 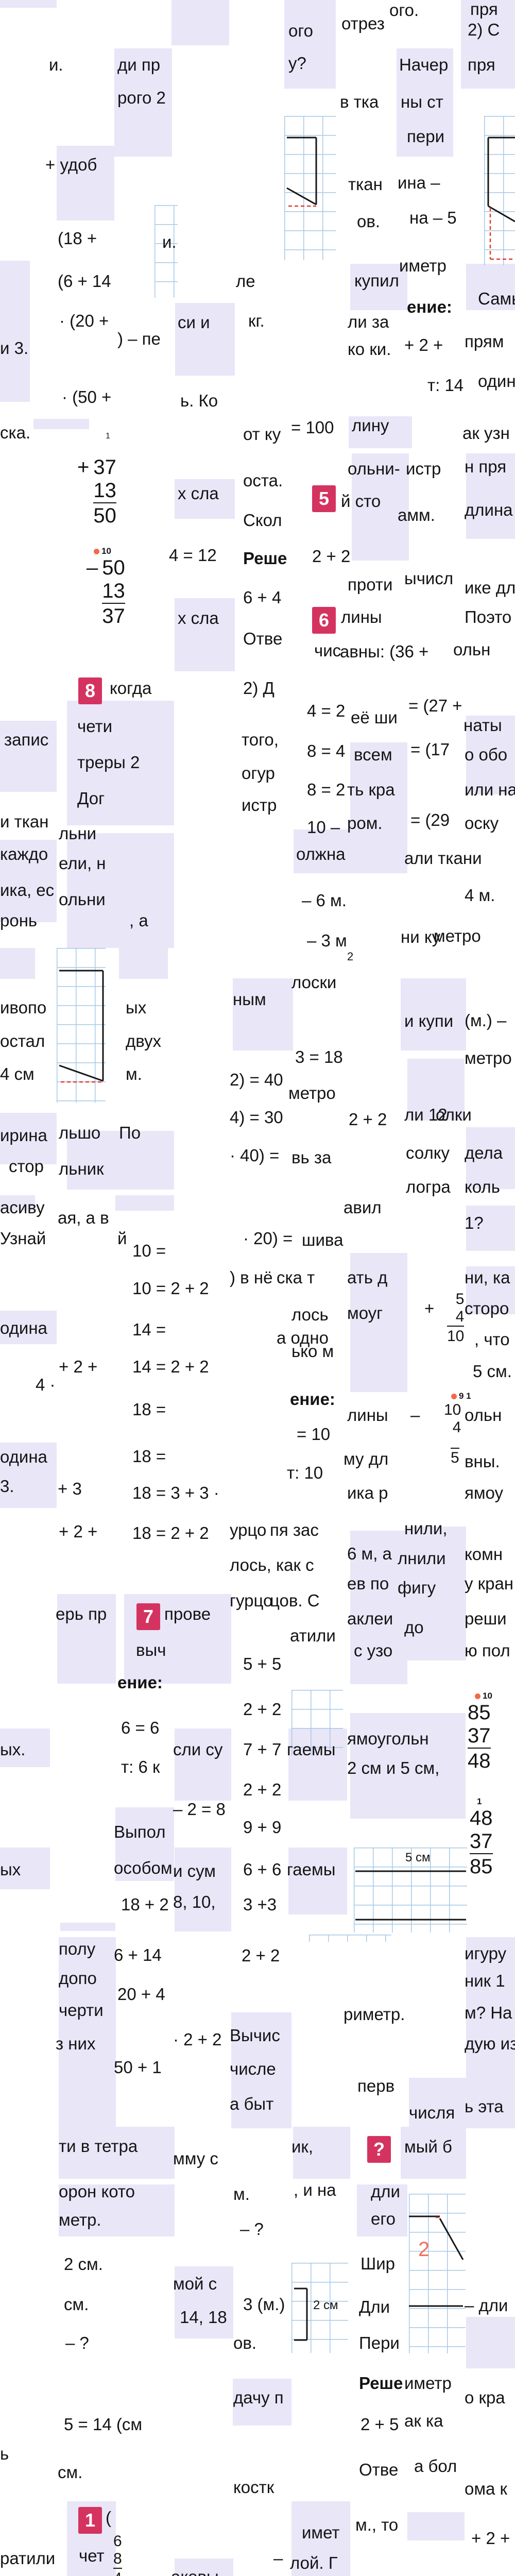 I want to click on text-fragment: допо, so click(x=78, y=1978).